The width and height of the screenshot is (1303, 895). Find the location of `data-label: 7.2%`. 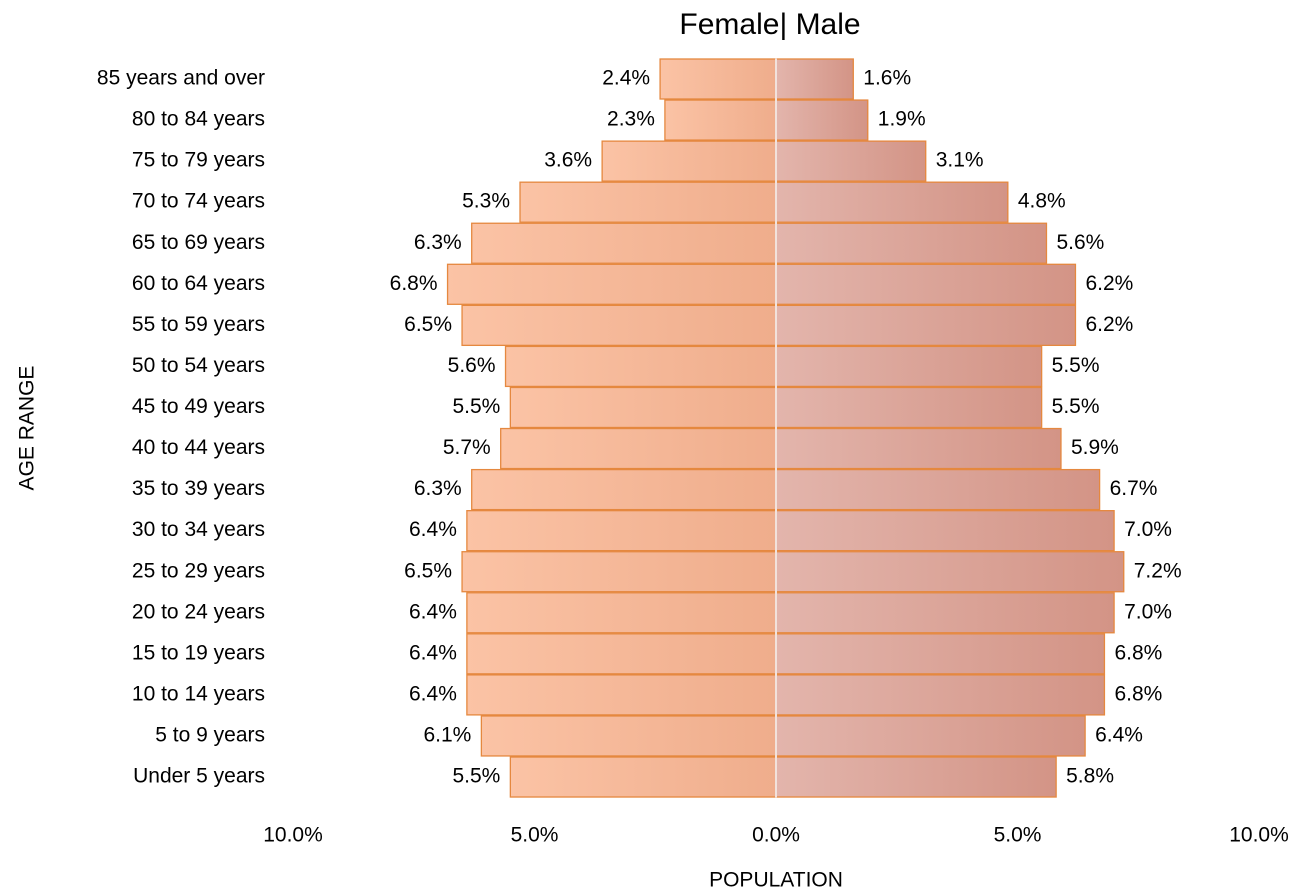

data-label: 7.2% is located at coordinates (1158, 570).